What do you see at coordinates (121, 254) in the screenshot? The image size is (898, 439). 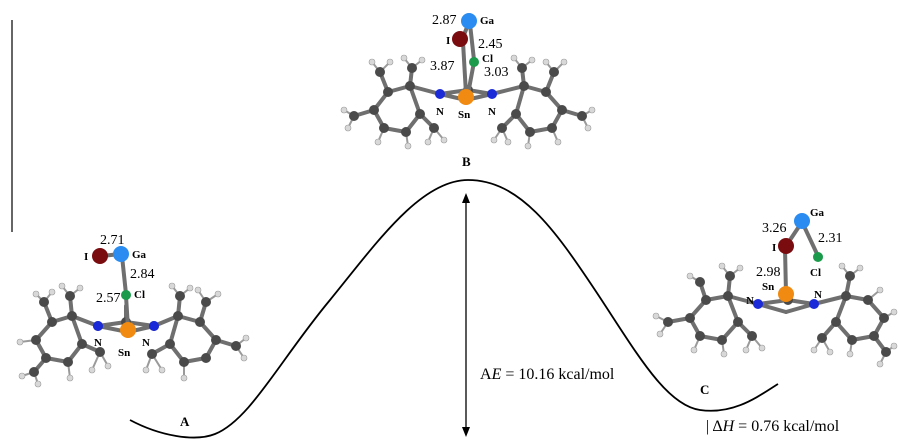 I see `structure-a-gallium-atom` at bounding box center [121, 254].